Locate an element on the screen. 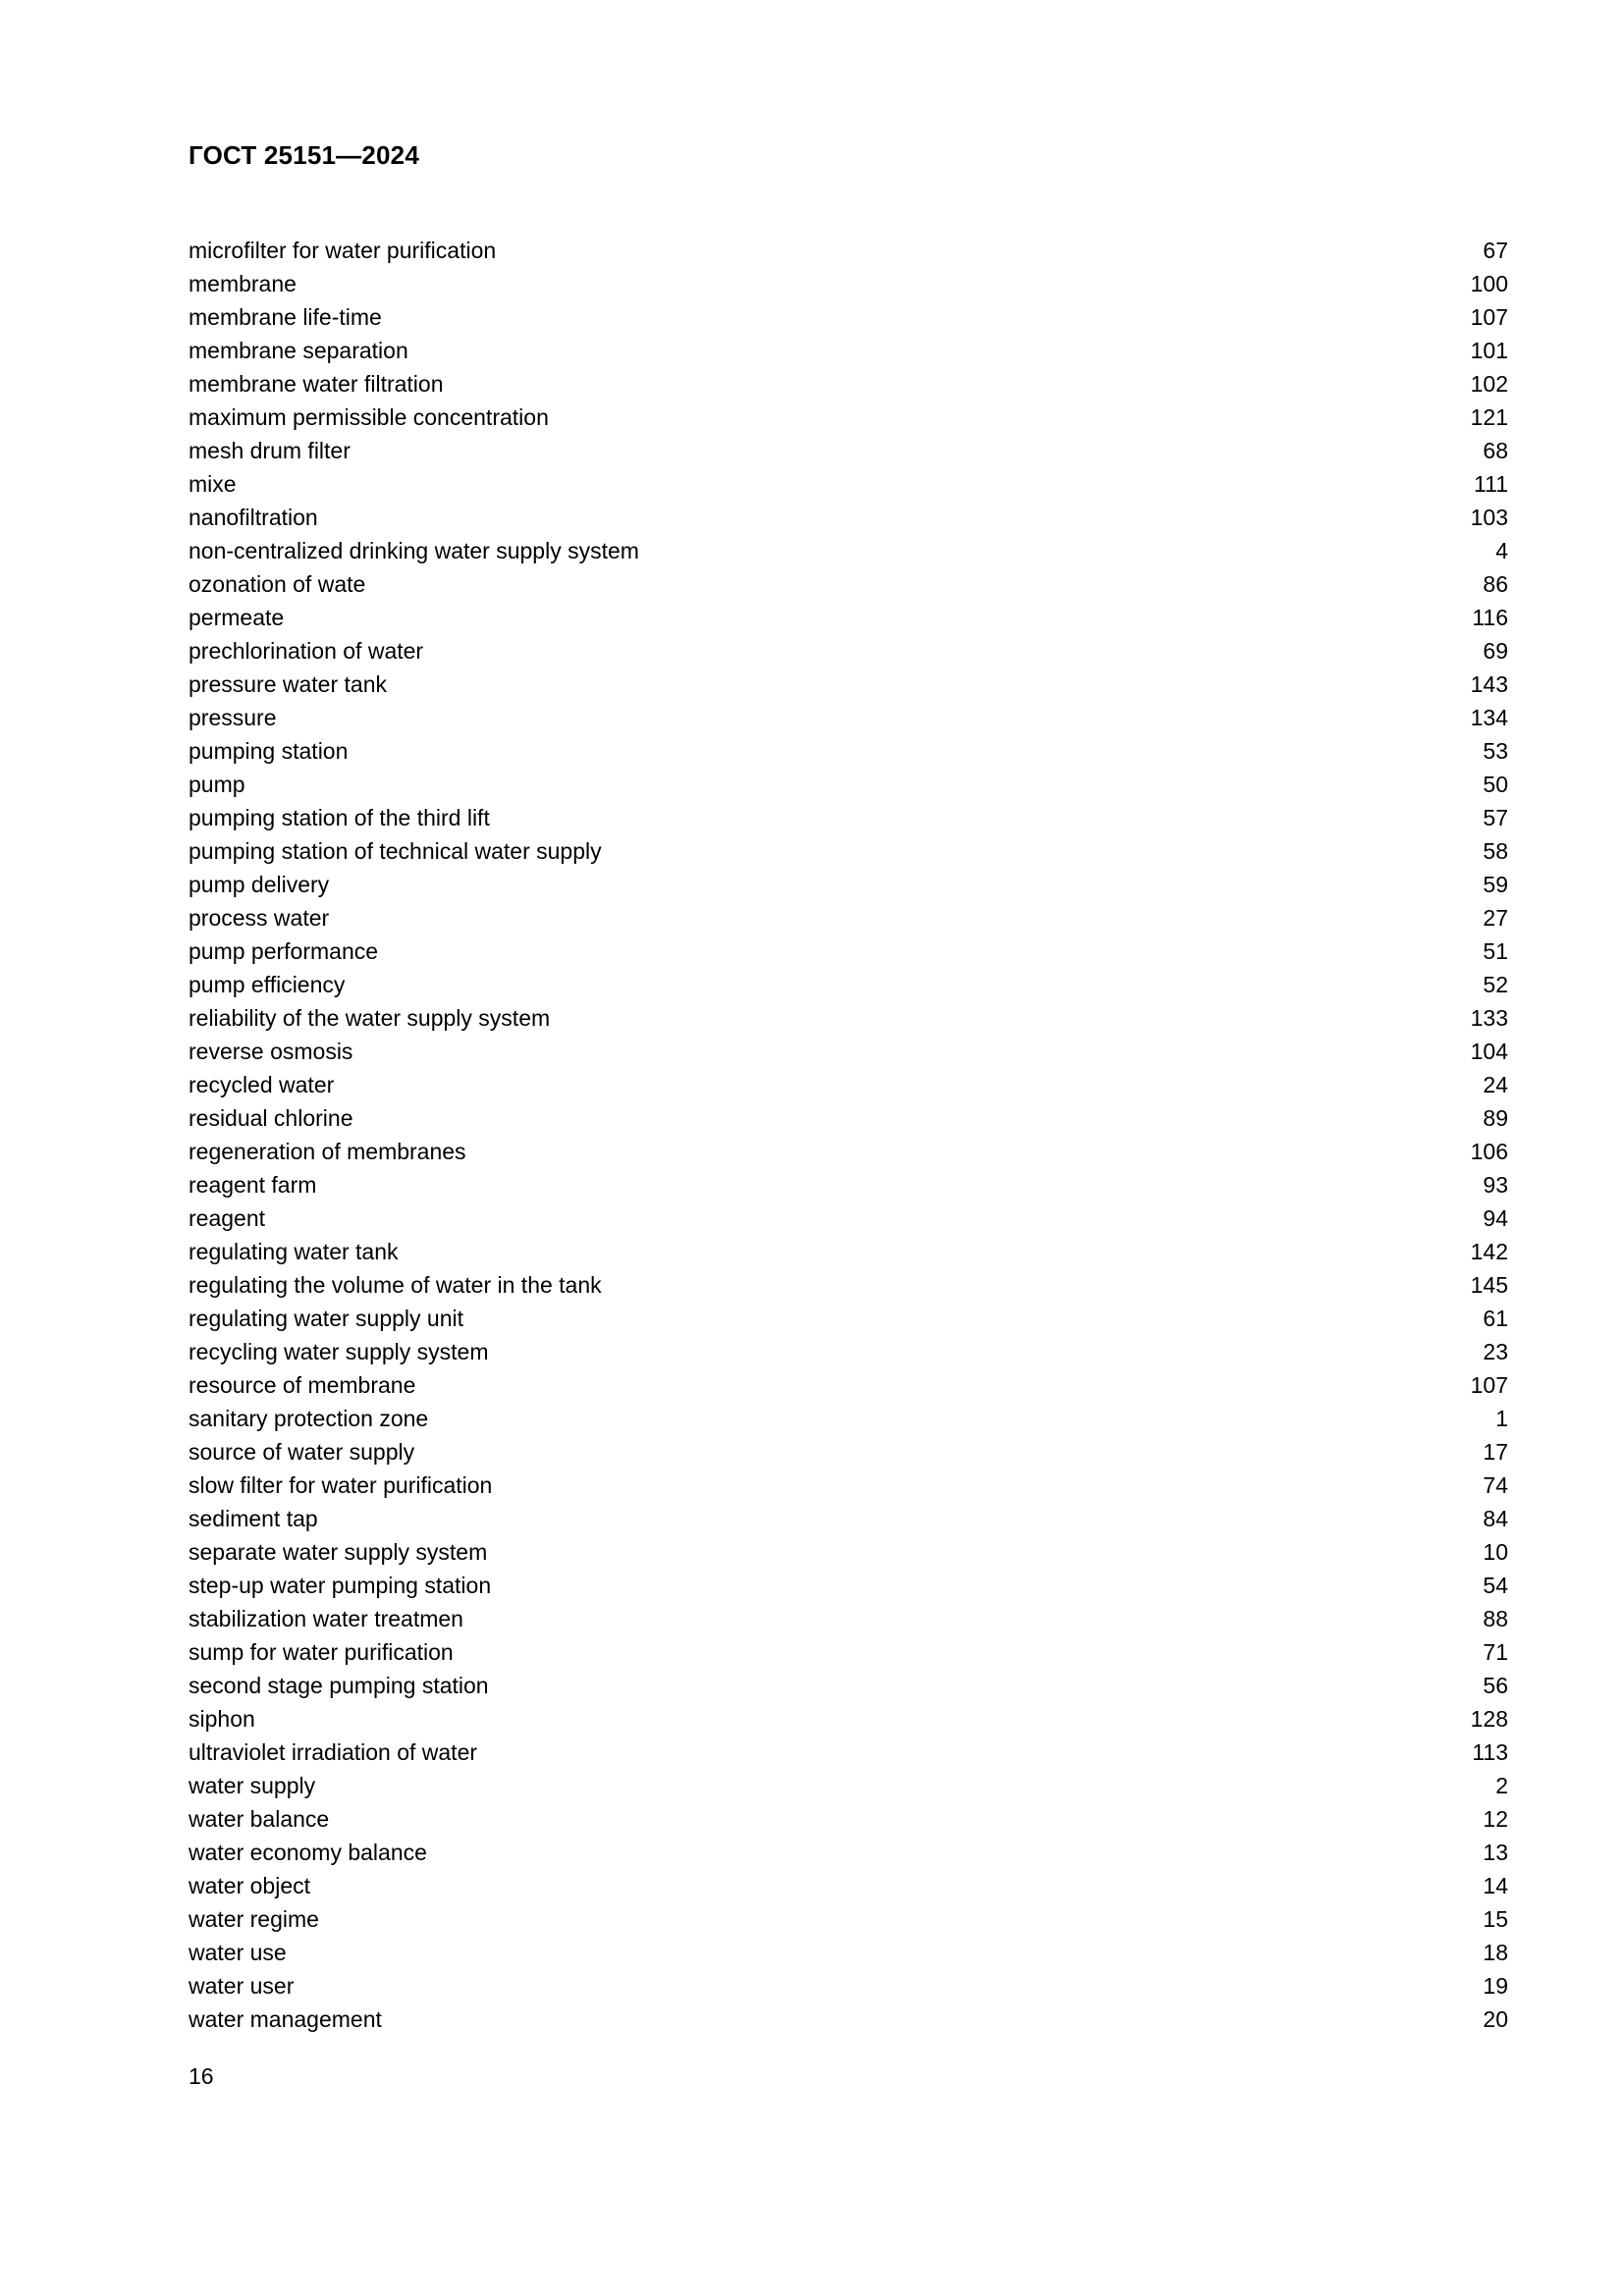 The height and width of the screenshot is (2296, 1624). index-entry-page-number: 13 is located at coordinates (1495, 1853).